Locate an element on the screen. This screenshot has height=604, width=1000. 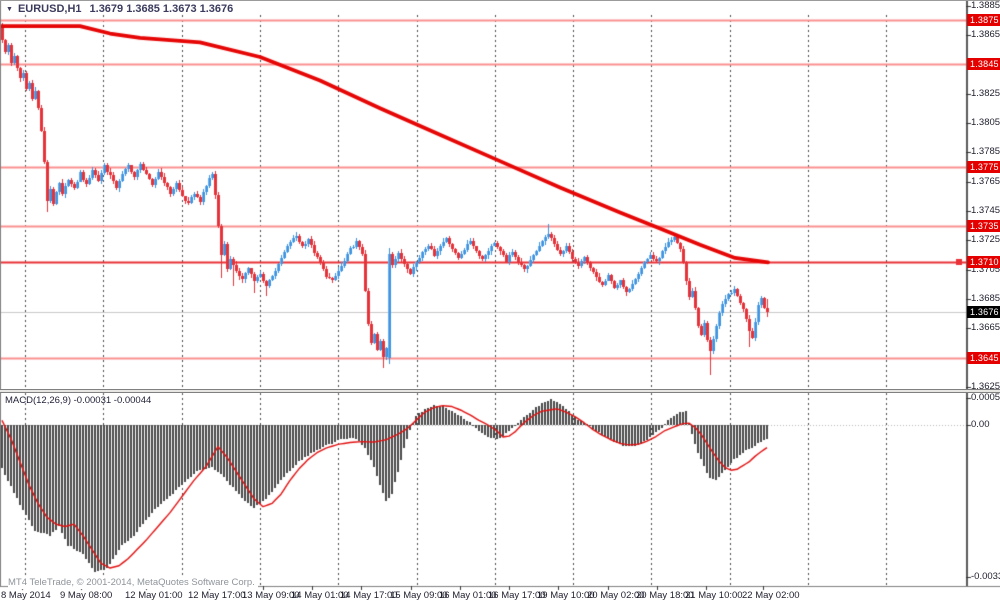
symbol-marker-icon: ▼ is located at coordinates (9, 9).